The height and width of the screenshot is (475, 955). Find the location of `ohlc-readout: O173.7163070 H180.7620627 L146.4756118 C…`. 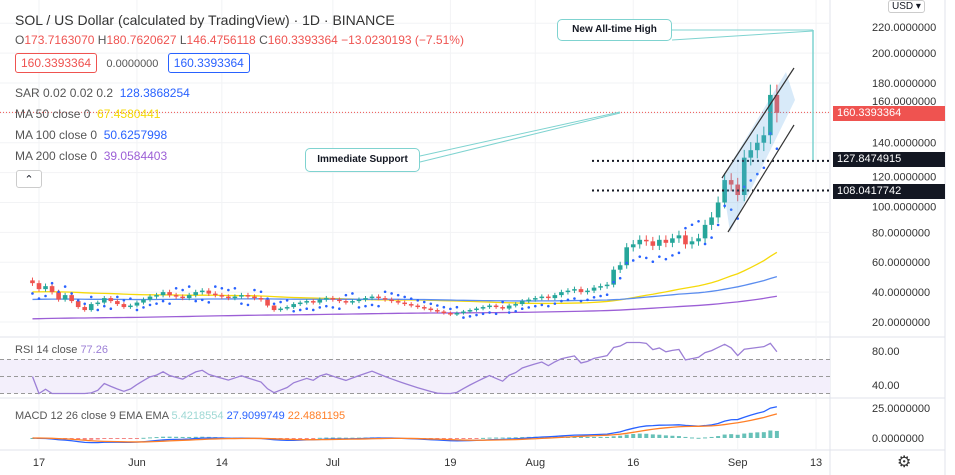

ohlc-readout: O173.7163070 H180.7620627 L146.4756118 C… is located at coordinates (239, 40).